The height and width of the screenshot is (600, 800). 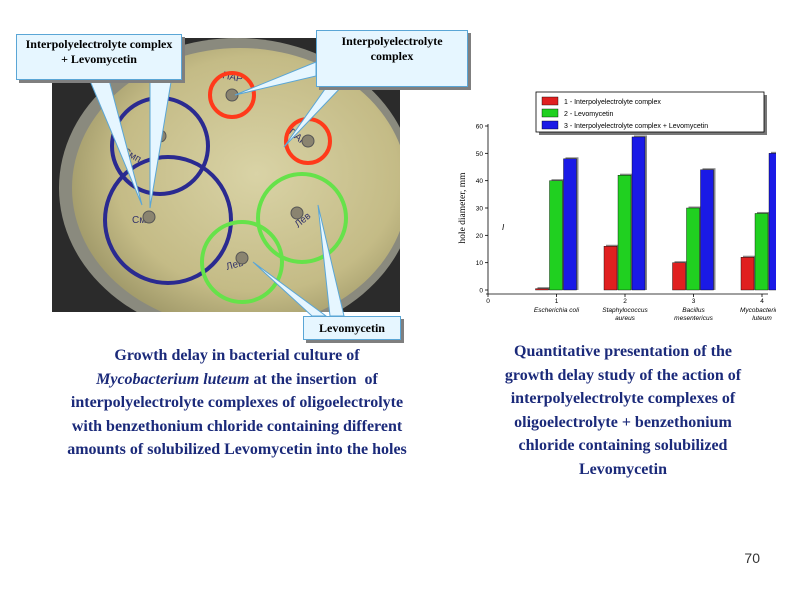 I want to click on chart-axes, so click(x=626, y=210).